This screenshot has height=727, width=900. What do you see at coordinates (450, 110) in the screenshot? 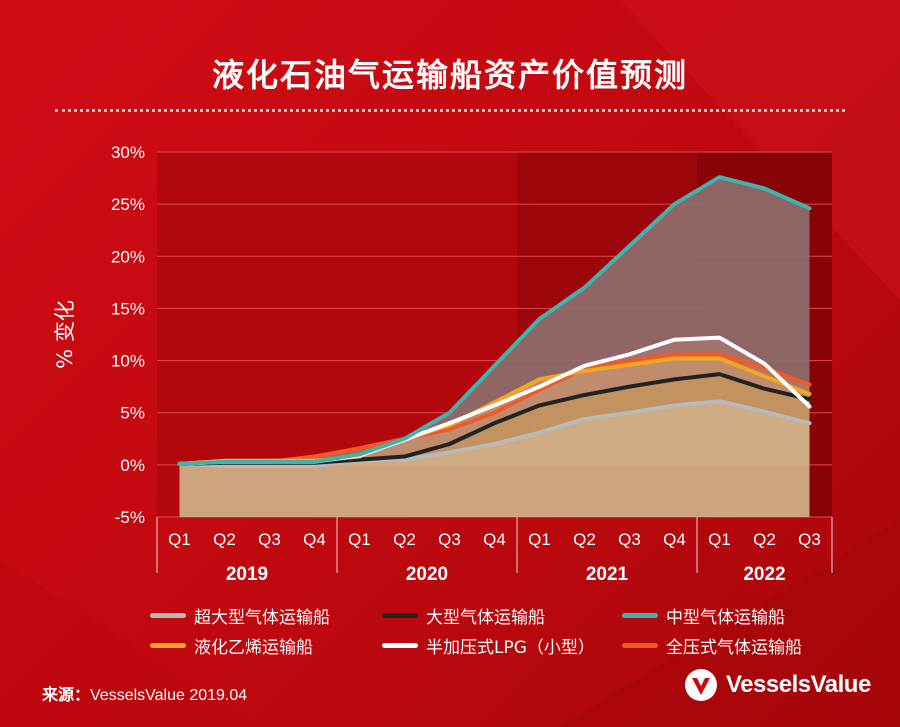
I see `title-divider` at bounding box center [450, 110].